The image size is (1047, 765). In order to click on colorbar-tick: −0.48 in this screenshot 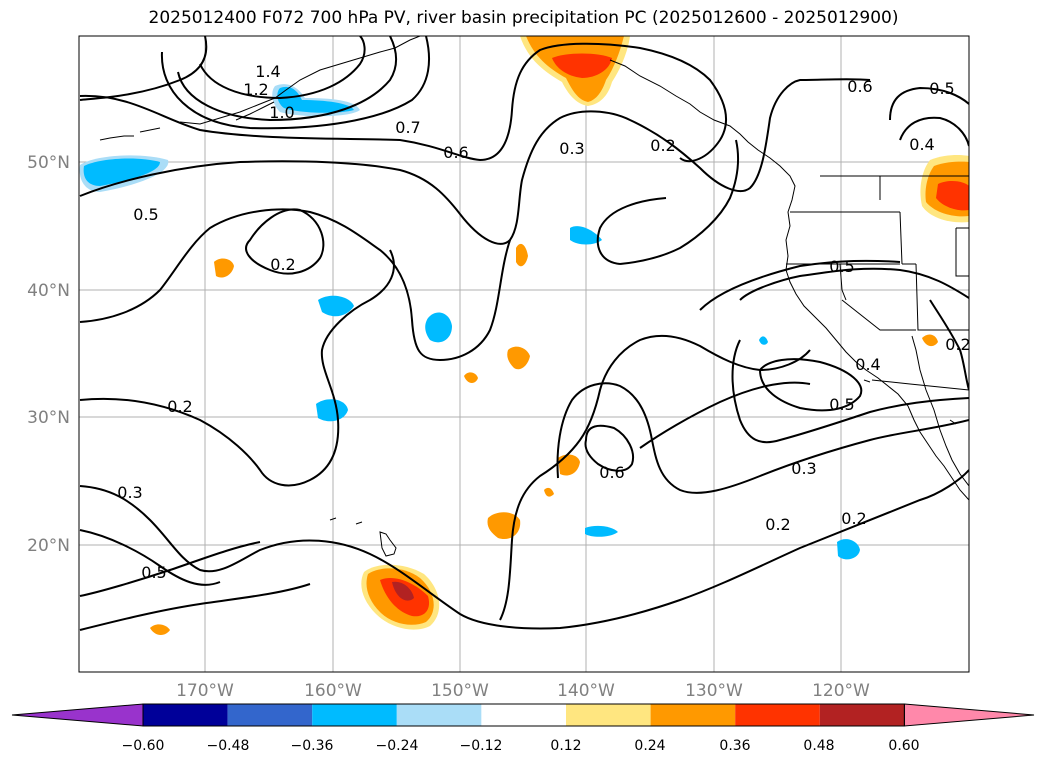, I will do `click(228, 746)`.